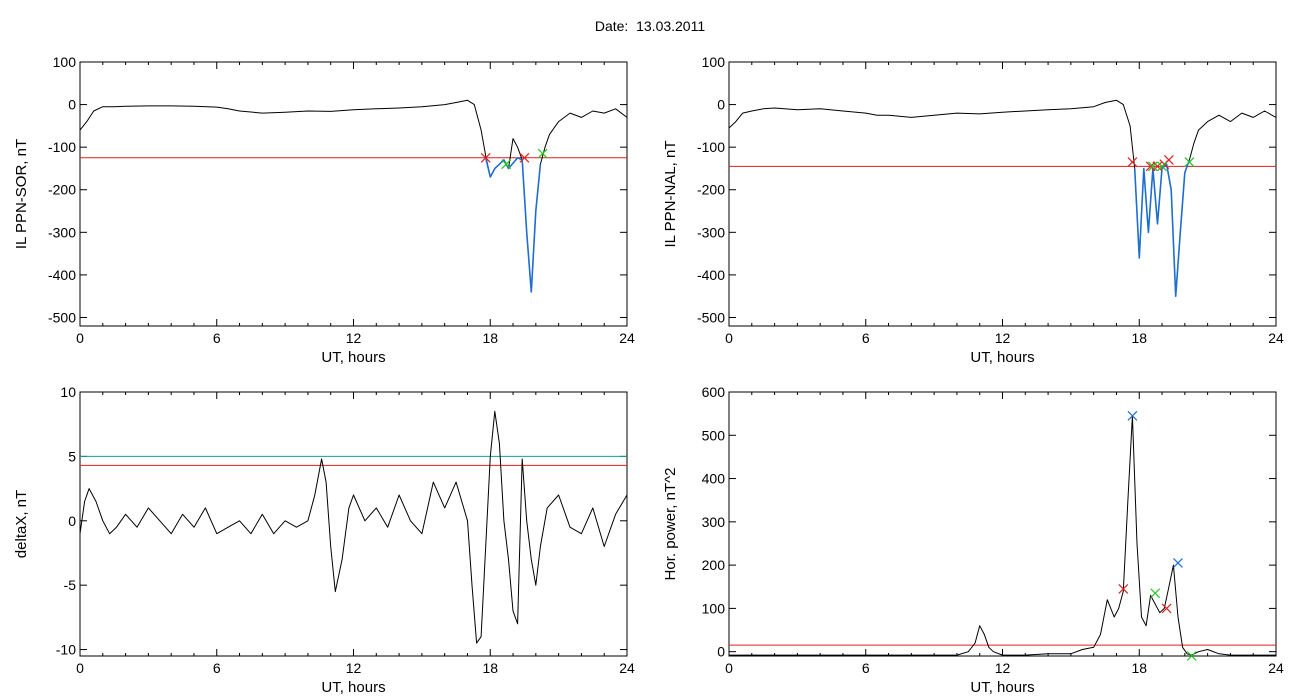  Describe the element at coordinates (353, 687) in the screenshot. I see `chart-2-xlabel: UT, hours` at that location.